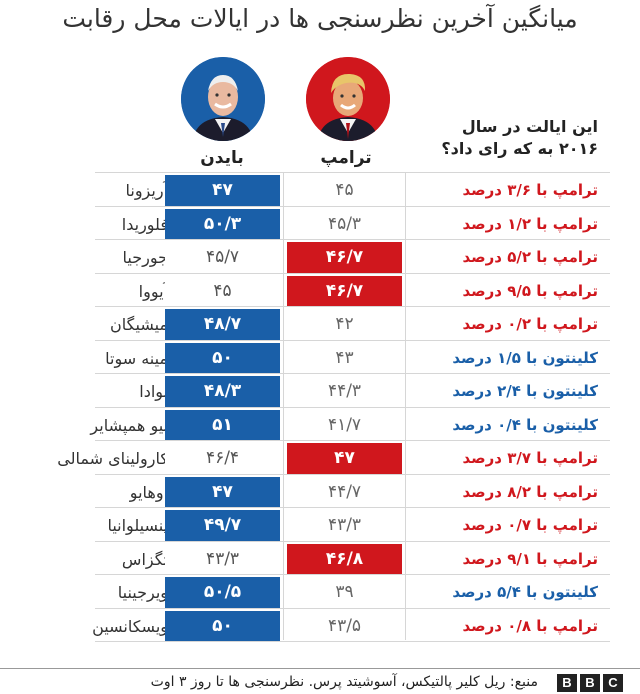 The width and height of the screenshot is (640, 694). What do you see at coordinates (344, 492) in the screenshot?
I see `trump-poll-value: ۴۴/۷` at bounding box center [344, 492].